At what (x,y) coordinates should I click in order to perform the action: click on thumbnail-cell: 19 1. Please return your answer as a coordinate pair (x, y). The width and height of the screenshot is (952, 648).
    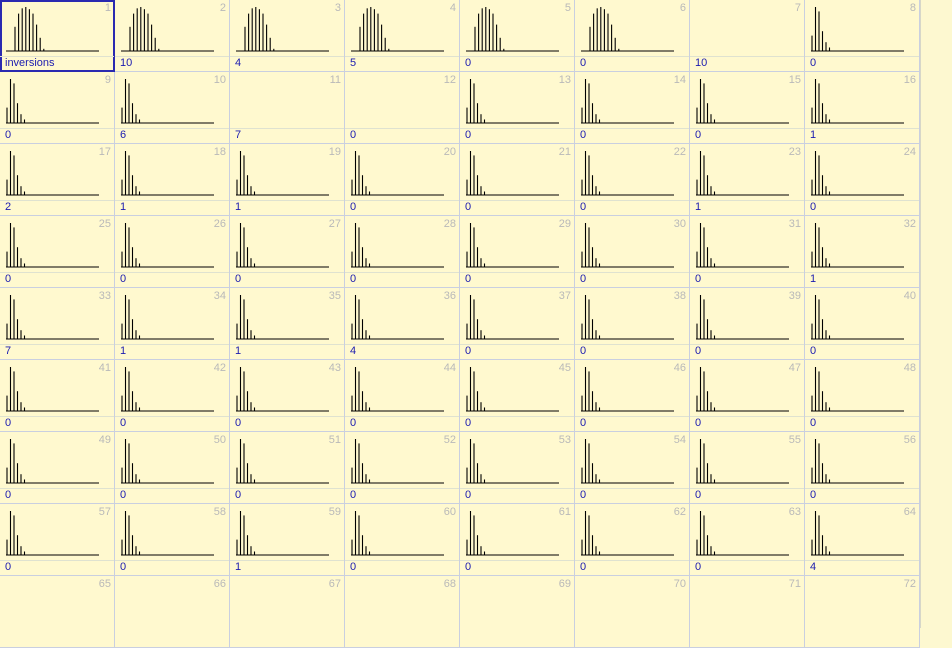
    Looking at the image, I should click on (287, 180).